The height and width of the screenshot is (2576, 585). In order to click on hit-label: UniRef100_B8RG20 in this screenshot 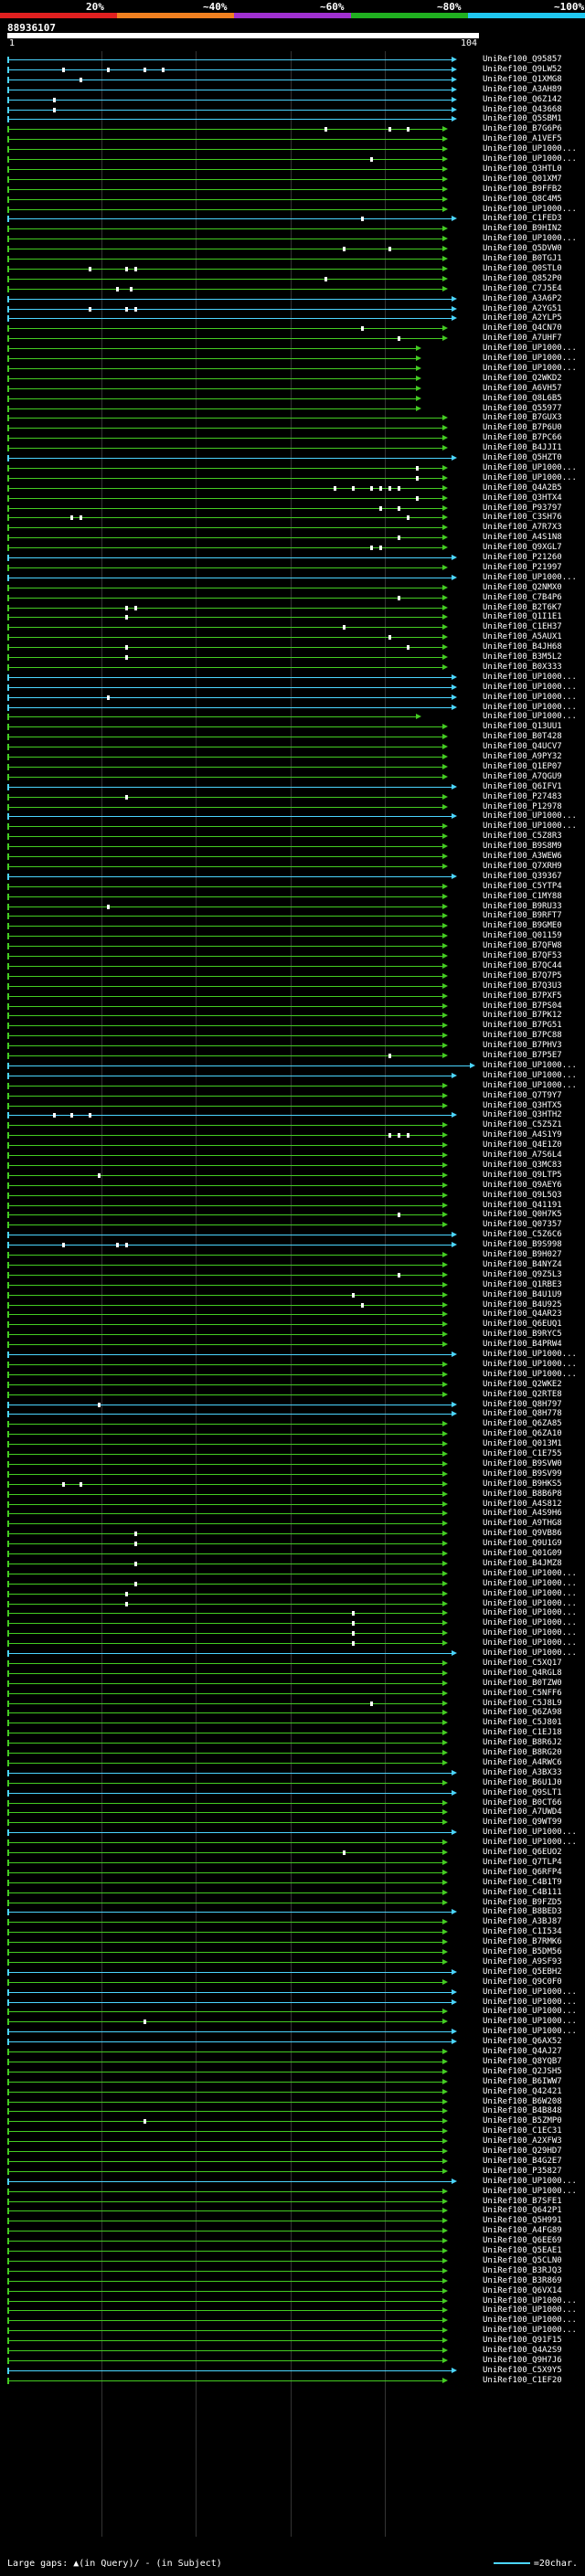, I will do `click(522, 1752)`.